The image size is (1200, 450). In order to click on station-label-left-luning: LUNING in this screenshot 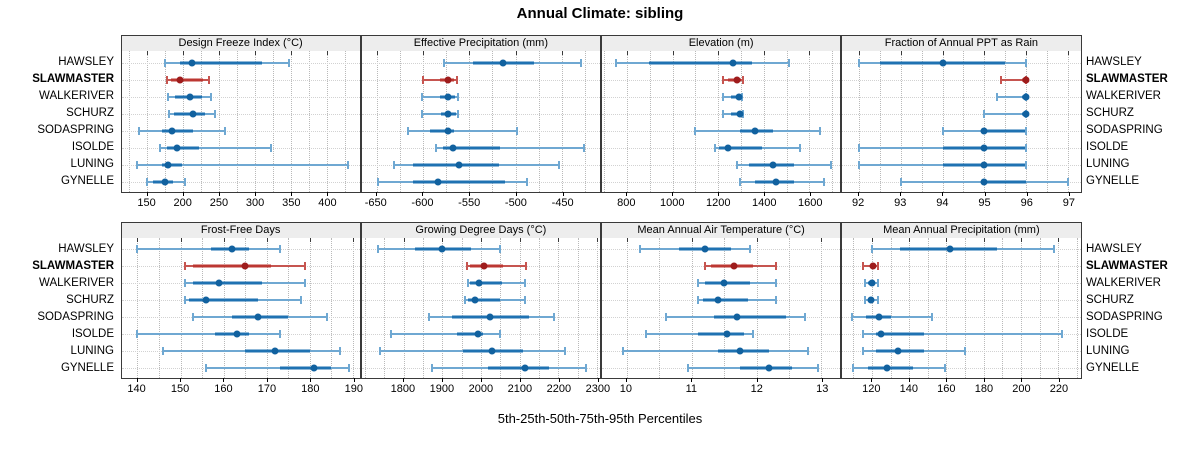, I will do `click(92, 164)`.